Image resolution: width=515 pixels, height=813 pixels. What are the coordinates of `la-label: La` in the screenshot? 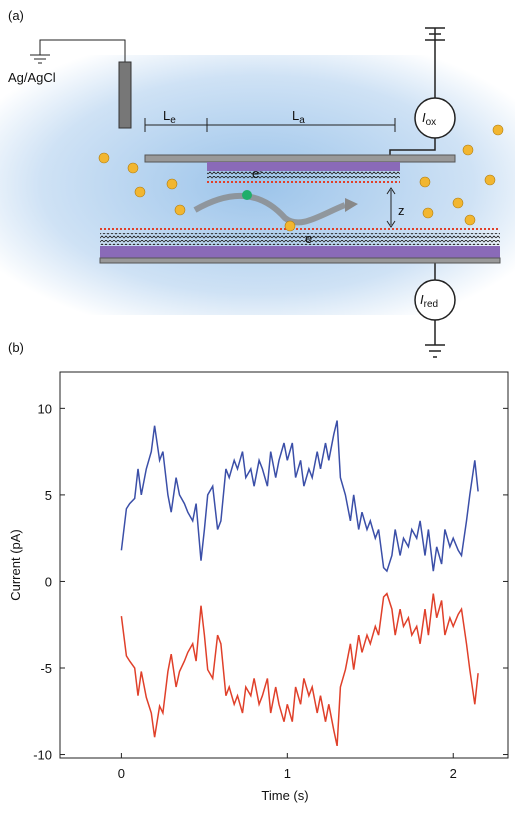 It's located at (298, 117).